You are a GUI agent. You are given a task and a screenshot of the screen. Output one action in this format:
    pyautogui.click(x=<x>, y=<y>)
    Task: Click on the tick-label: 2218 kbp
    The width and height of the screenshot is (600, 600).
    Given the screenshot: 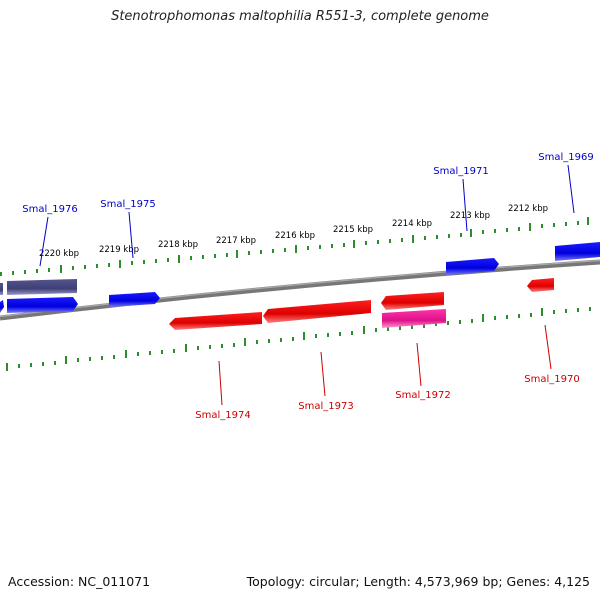 What is the action you would take?
    pyautogui.click(x=178, y=245)
    